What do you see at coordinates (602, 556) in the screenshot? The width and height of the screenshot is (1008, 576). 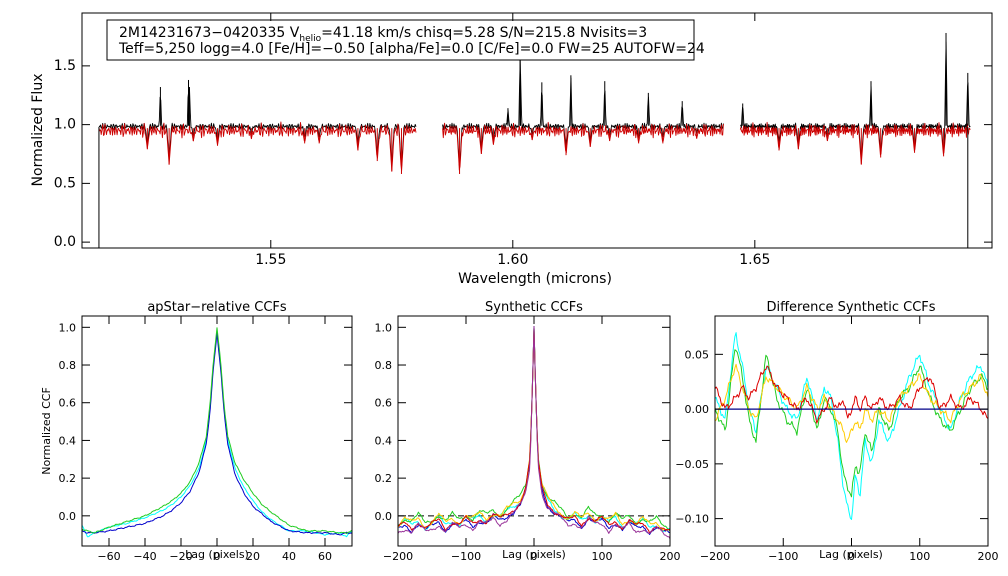 I see `synthetic-ccf-x-tick-label: 100` at bounding box center [602, 556].